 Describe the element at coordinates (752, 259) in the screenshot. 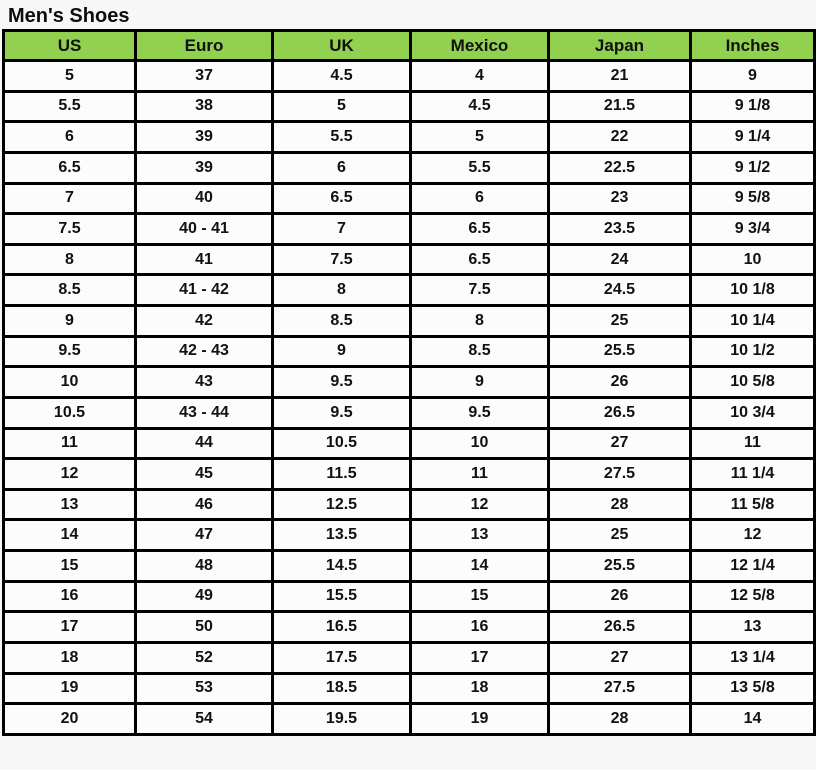

I see `cell-inches: 10` at that location.